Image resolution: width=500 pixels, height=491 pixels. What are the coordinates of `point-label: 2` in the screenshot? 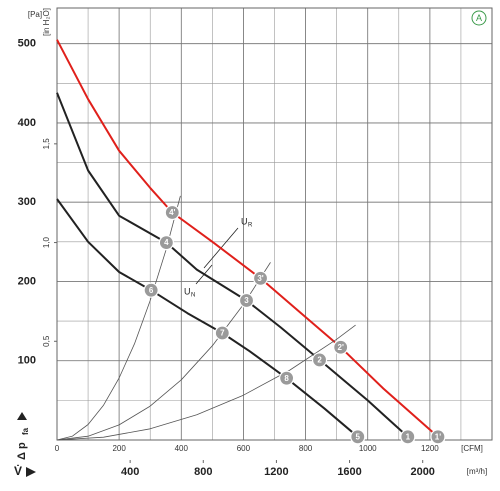 It's located at (319, 360).